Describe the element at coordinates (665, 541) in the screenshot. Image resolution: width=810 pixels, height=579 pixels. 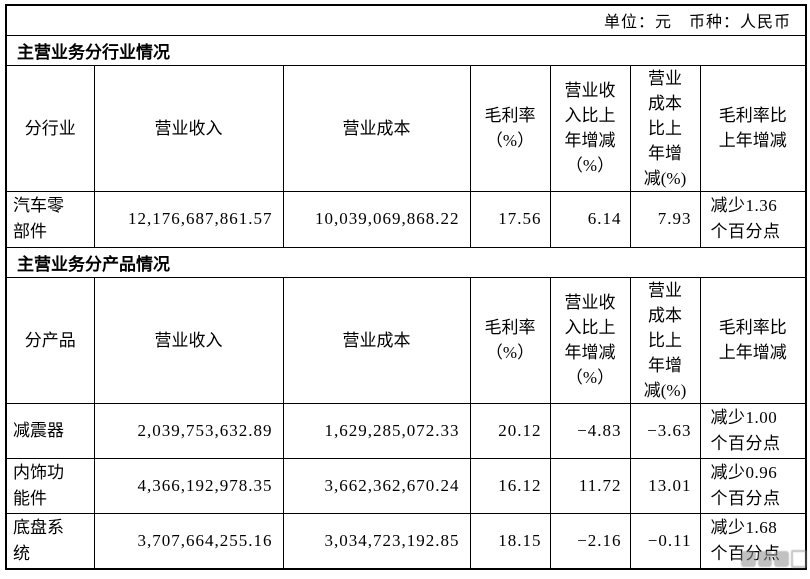
I see `cell-cost-change: −0.11` at that location.